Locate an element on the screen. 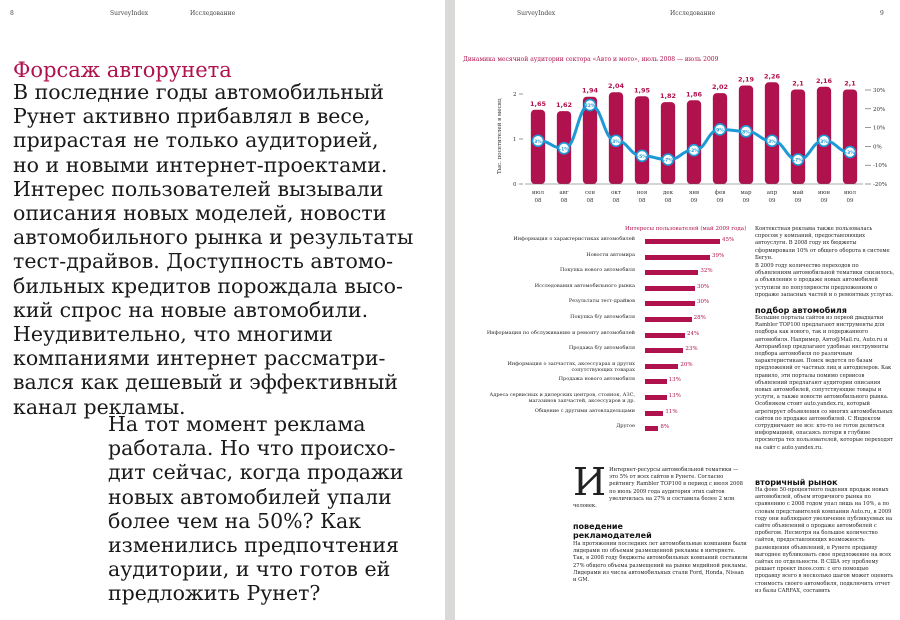 The height and width of the screenshot is (620, 900). pct-label: -1% is located at coordinates (564, 149).